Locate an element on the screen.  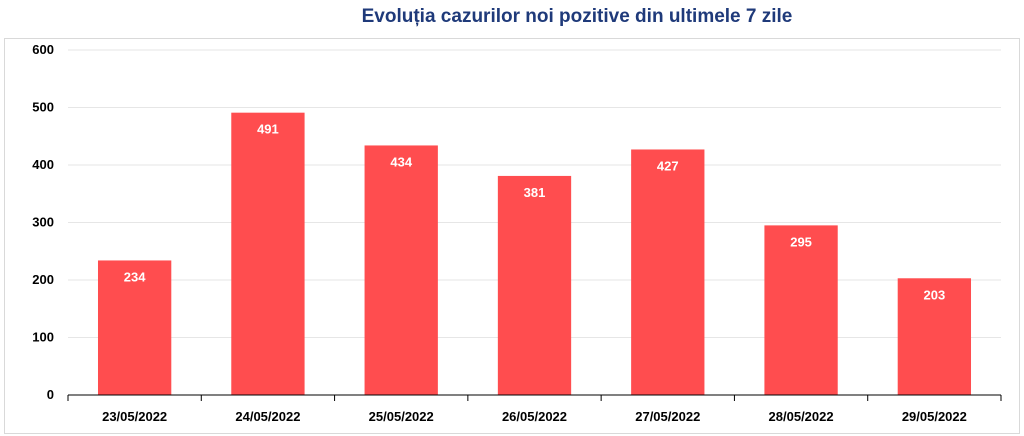
data-label: 203 is located at coordinates (935, 294).